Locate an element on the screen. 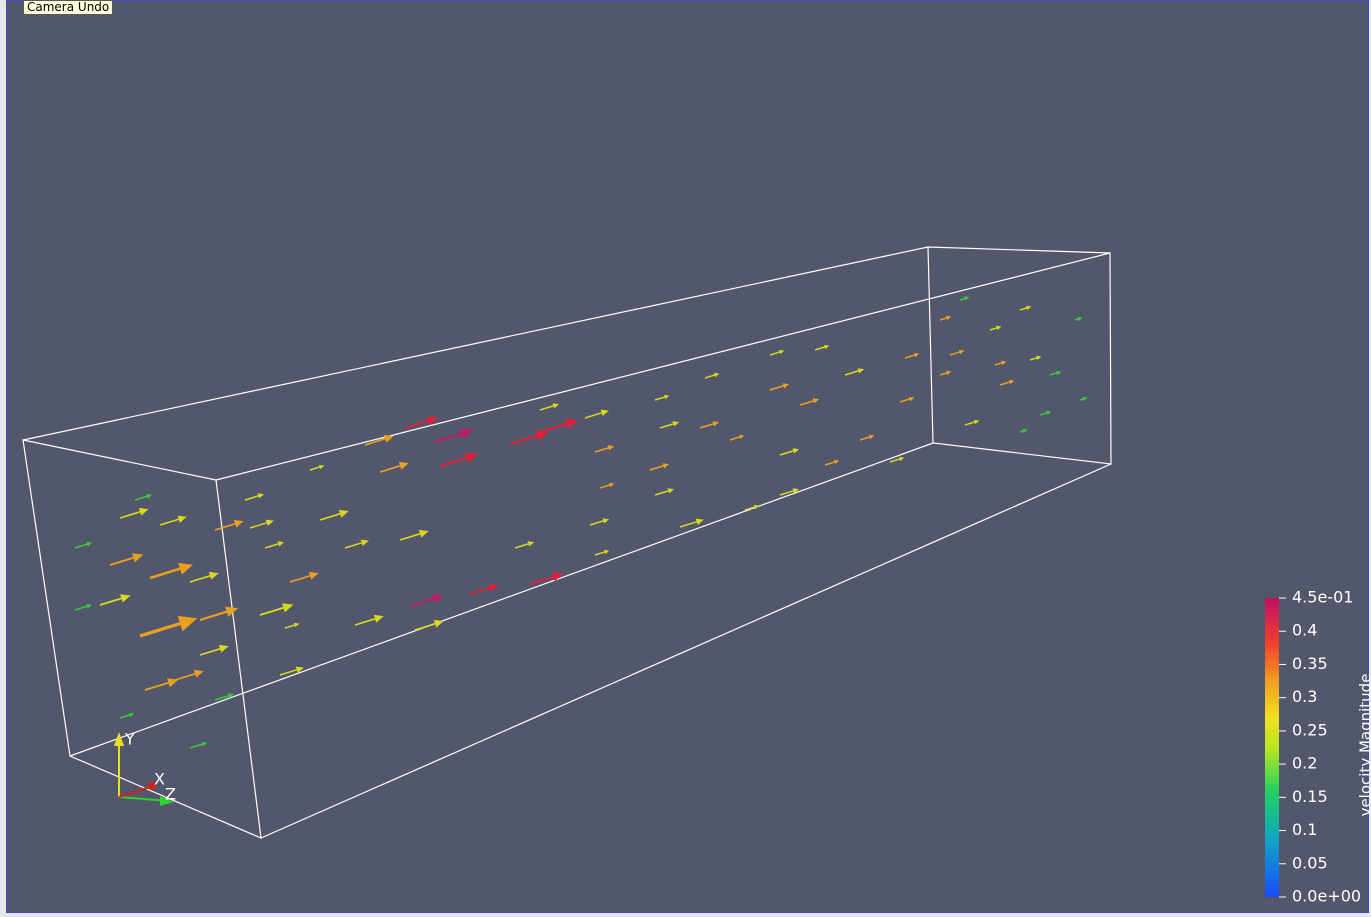 The image size is (1371, 917). legend-tick-label: 0.05 is located at coordinates (1310, 862).